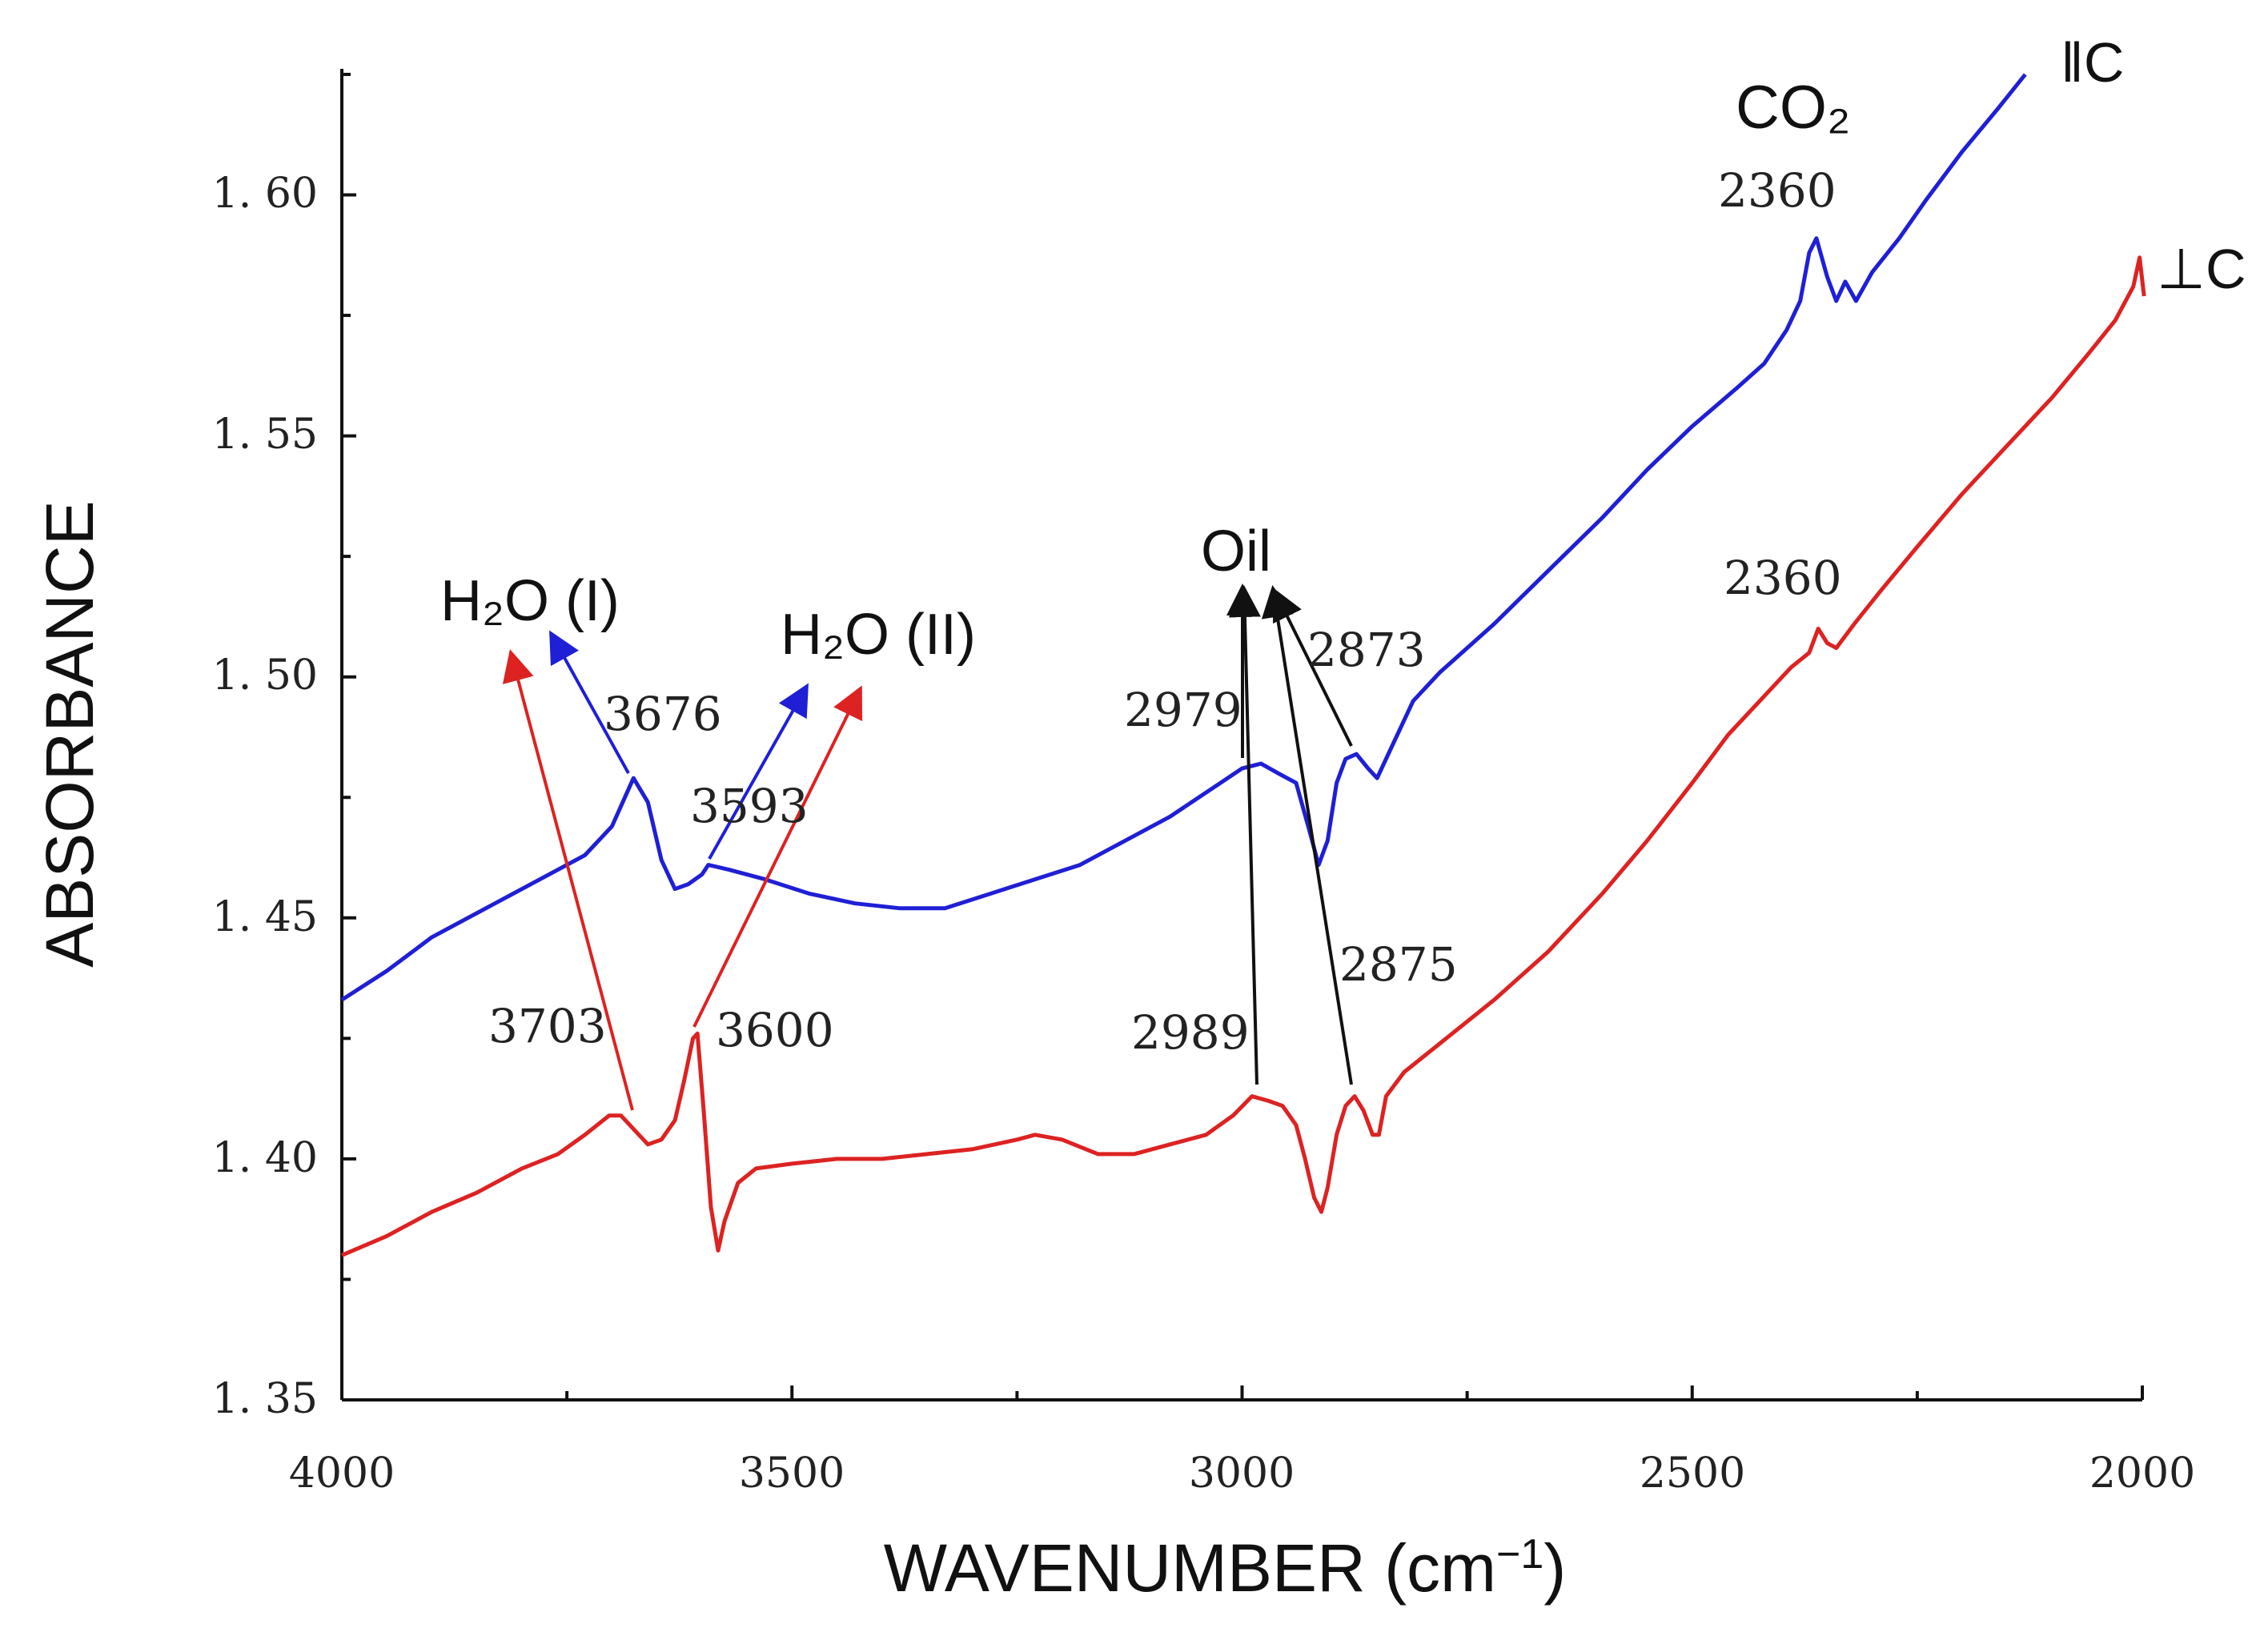 Image resolution: width=2268 pixels, height=1636 pixels. Describe the element at coordinates (1793, 108) in the screenshot. I see `annotation-co2: CO₂` at that location.